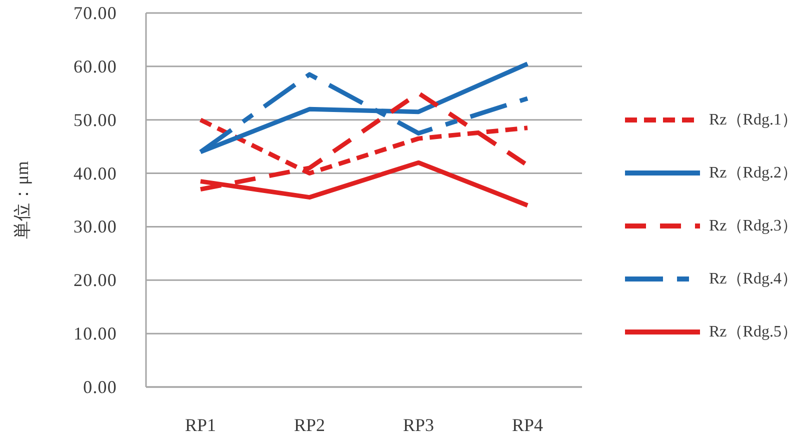 This screenshot has width=807, height=437. Describe the element at coordinates (753, 120) in the screenshot. I see `legend-label: Rz（Rdg.1）` at that location.